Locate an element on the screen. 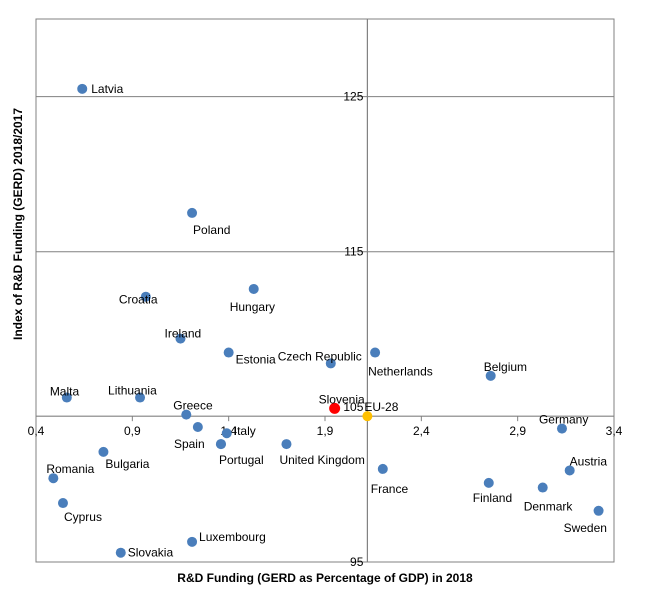 The image size is (645, 589). x-axis-ticks: 0,40,91,41,92,42,93,4 is located at coordinates (325, 427).